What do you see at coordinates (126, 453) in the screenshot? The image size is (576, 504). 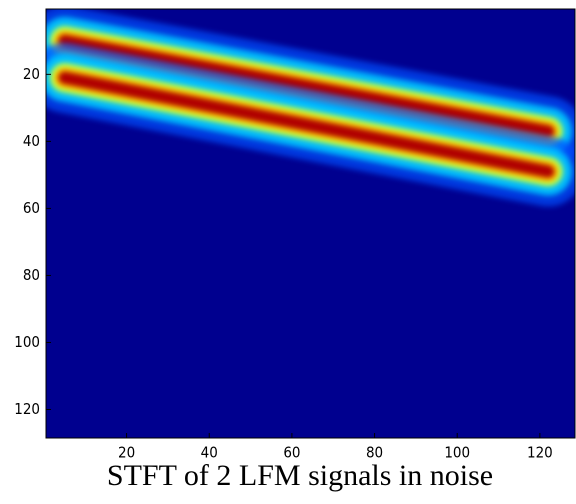 I see `x-tick-label: 20` at bounding box center [126, 453].